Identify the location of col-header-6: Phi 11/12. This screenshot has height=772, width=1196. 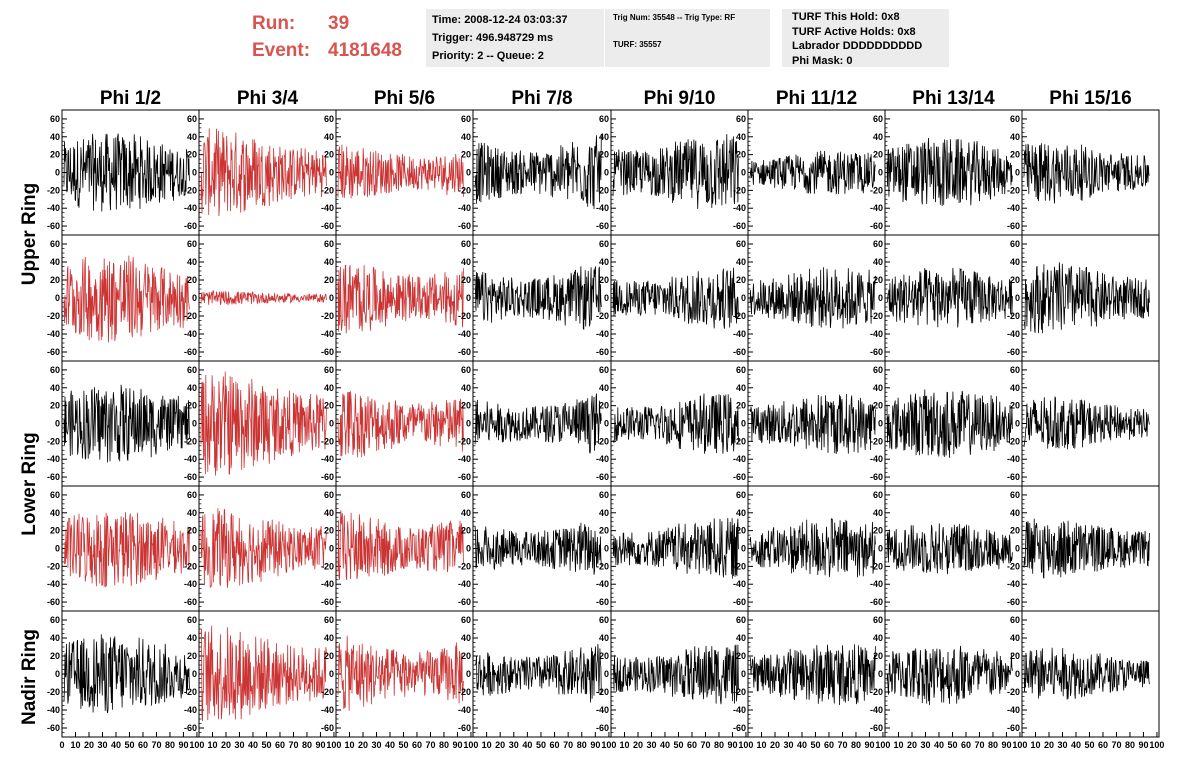
(816, 98).